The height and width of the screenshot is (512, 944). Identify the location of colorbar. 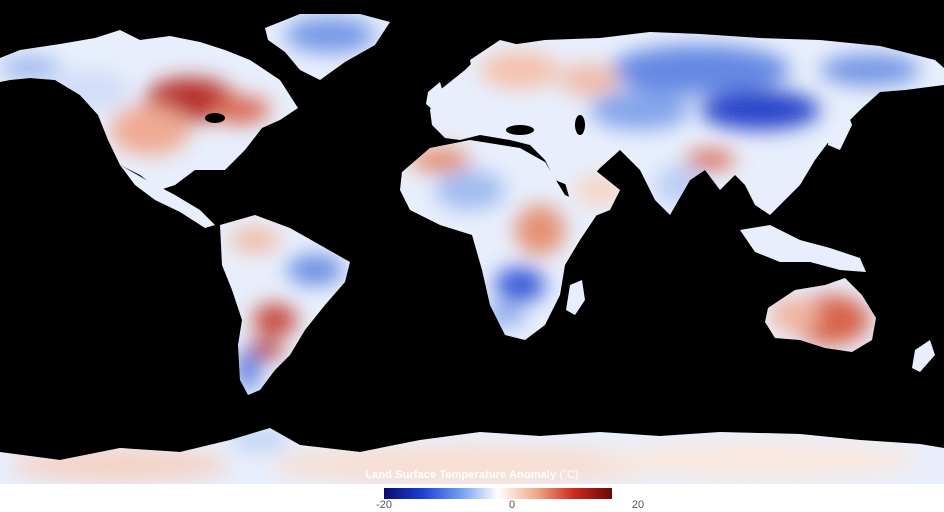
(498, 493).